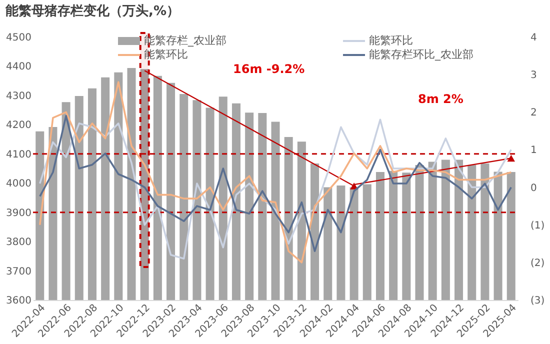 The width and height of the screenshot is (550, 344). I want to click on y-tick-label: 4400, so click(19, 67).